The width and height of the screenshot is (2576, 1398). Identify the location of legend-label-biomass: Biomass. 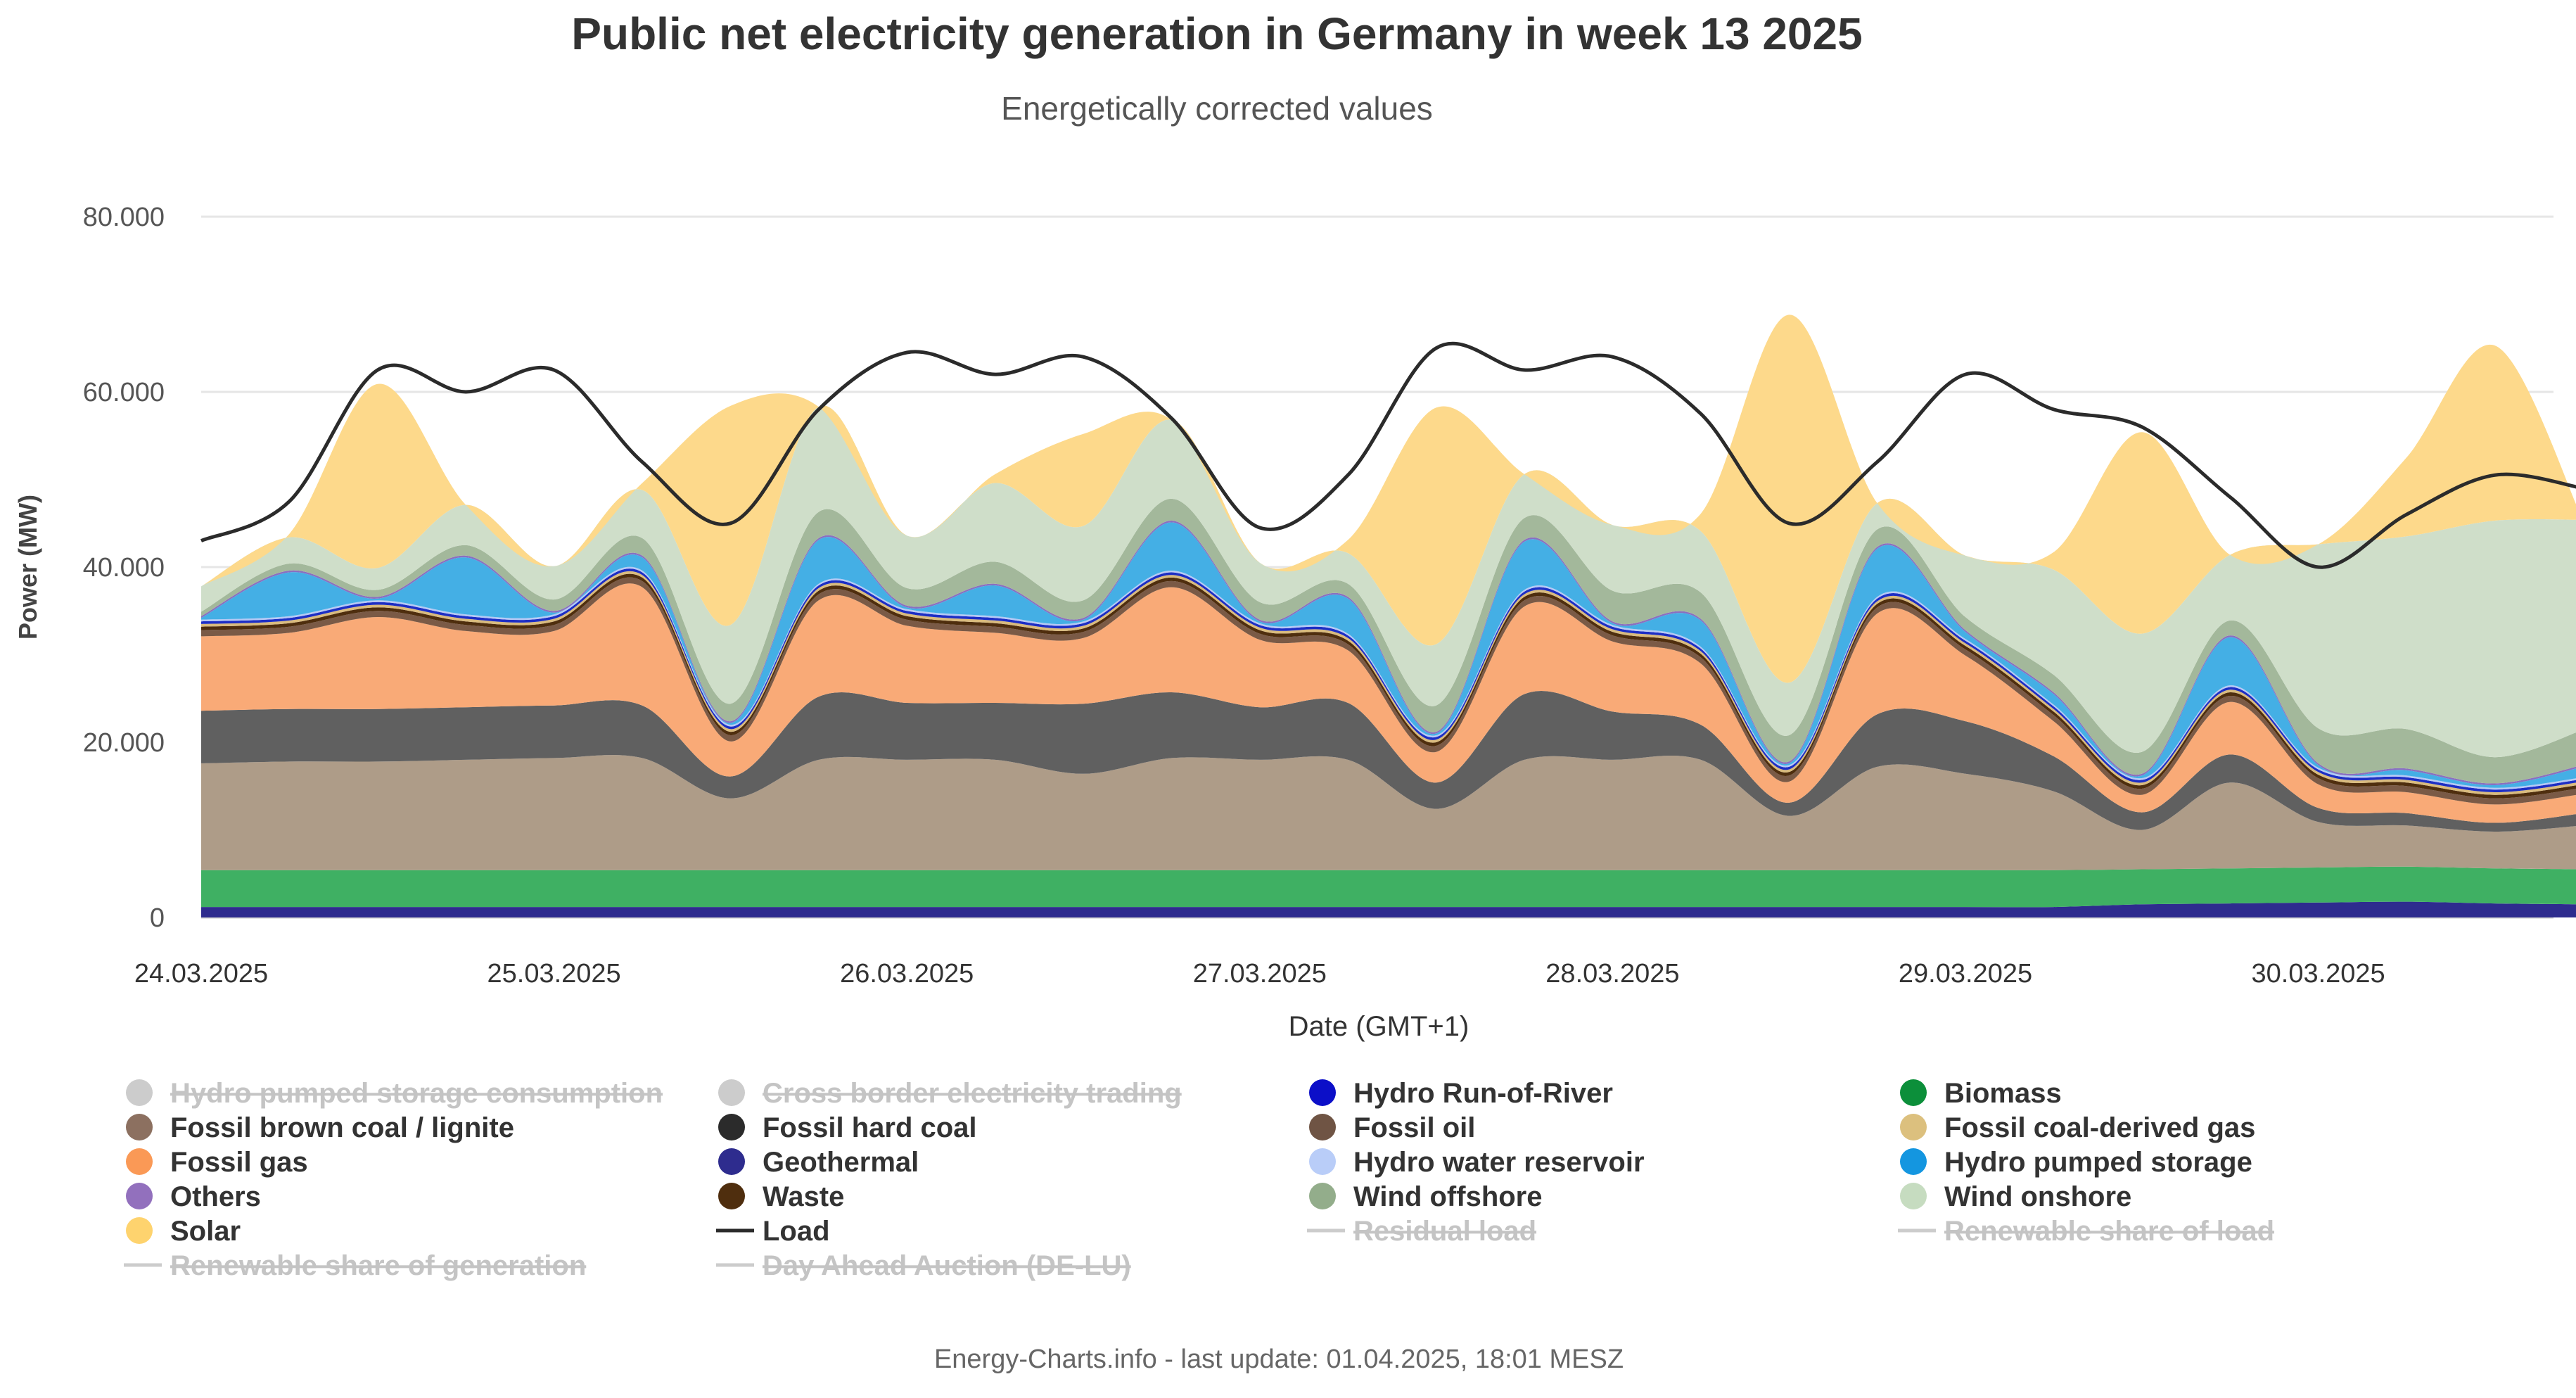
(2003, 1093).